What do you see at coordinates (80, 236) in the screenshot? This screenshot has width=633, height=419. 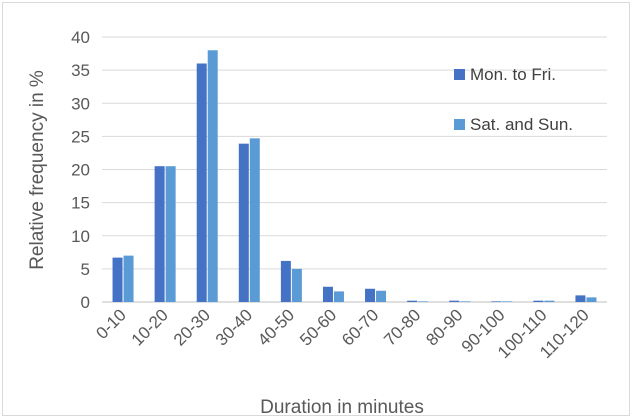 I see `y-tick-label: 10` at bounding box center [80, 236].